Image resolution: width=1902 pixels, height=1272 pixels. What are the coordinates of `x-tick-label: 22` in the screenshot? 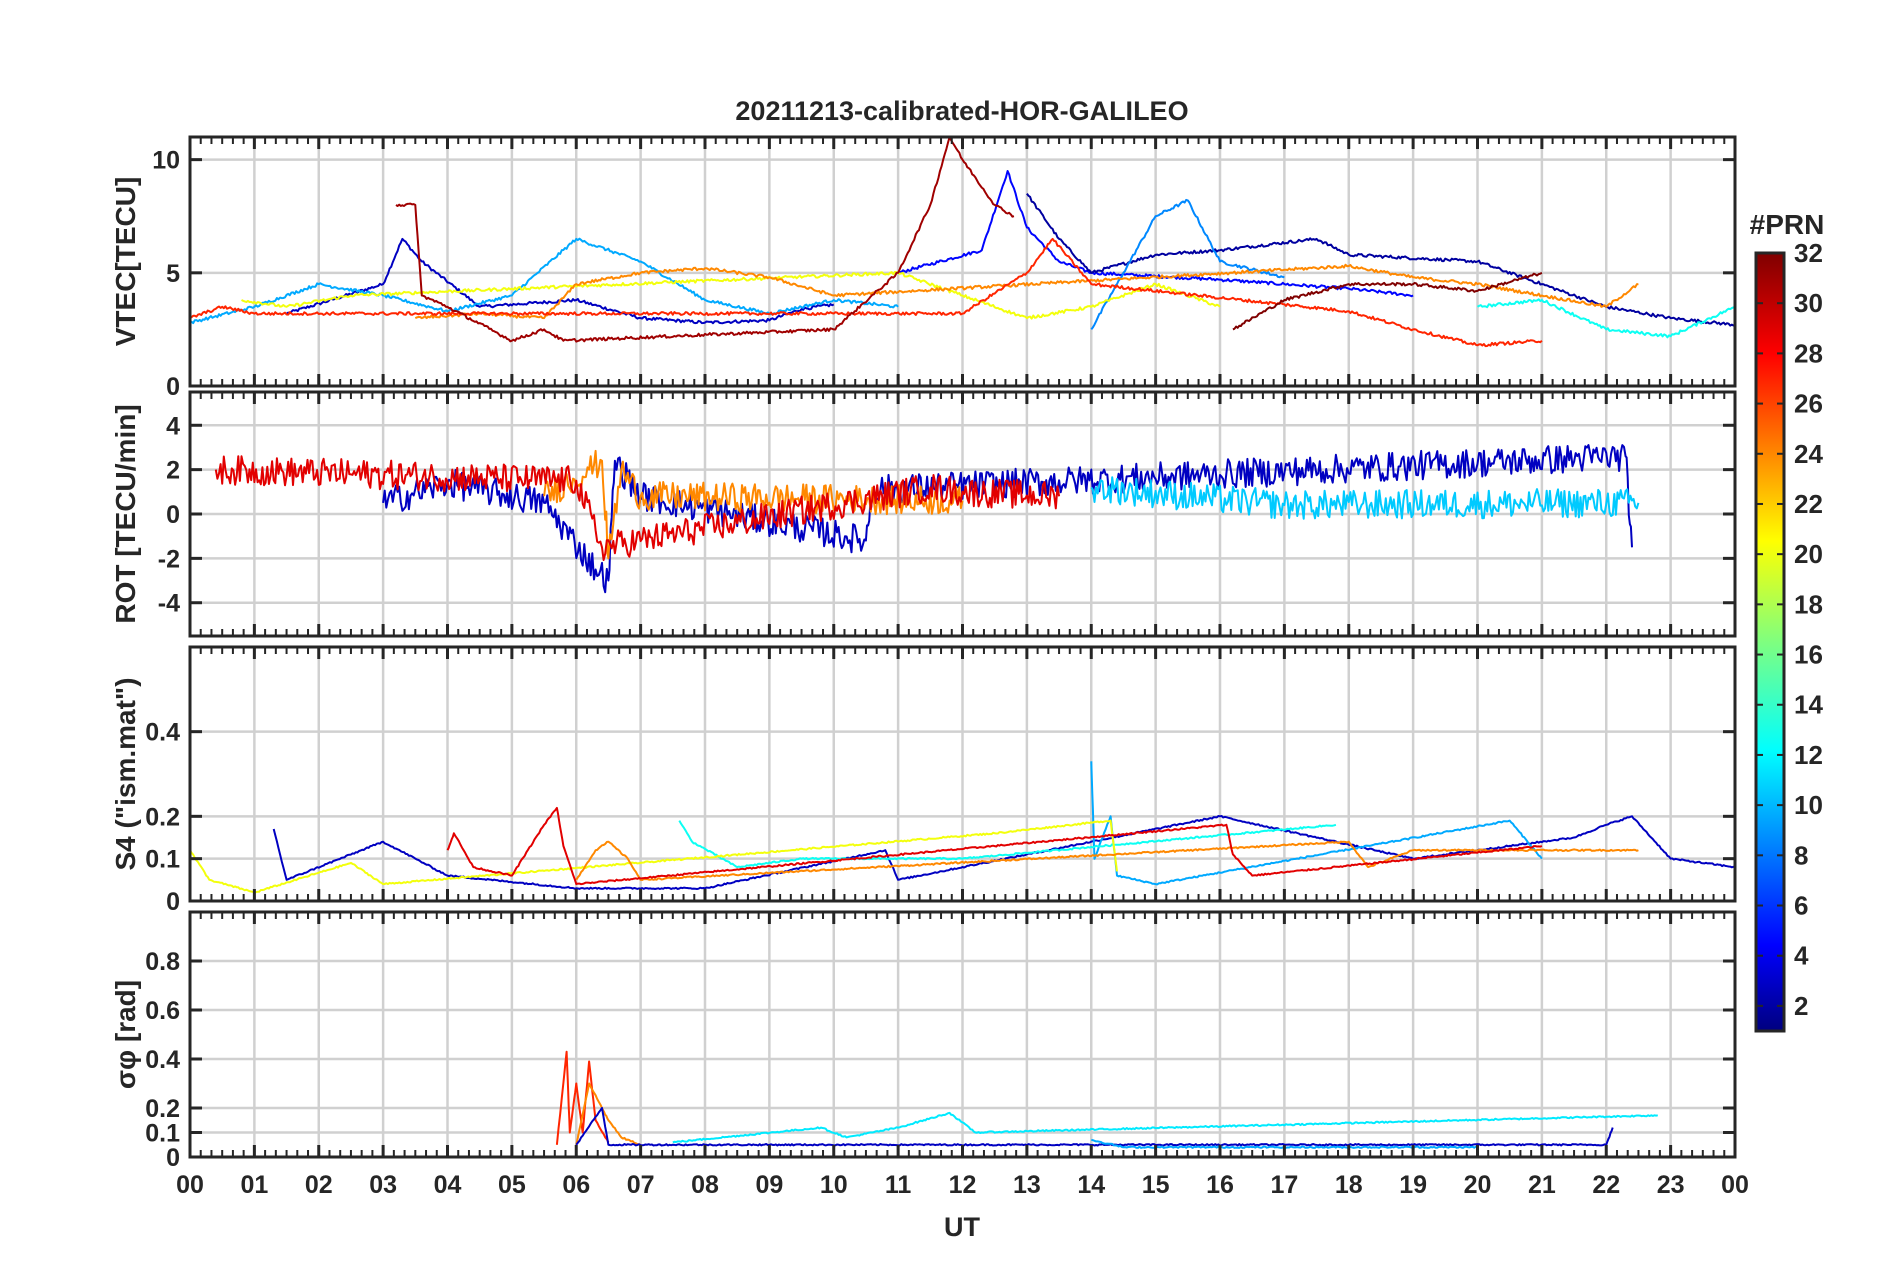 It's located at (1606, 1185).